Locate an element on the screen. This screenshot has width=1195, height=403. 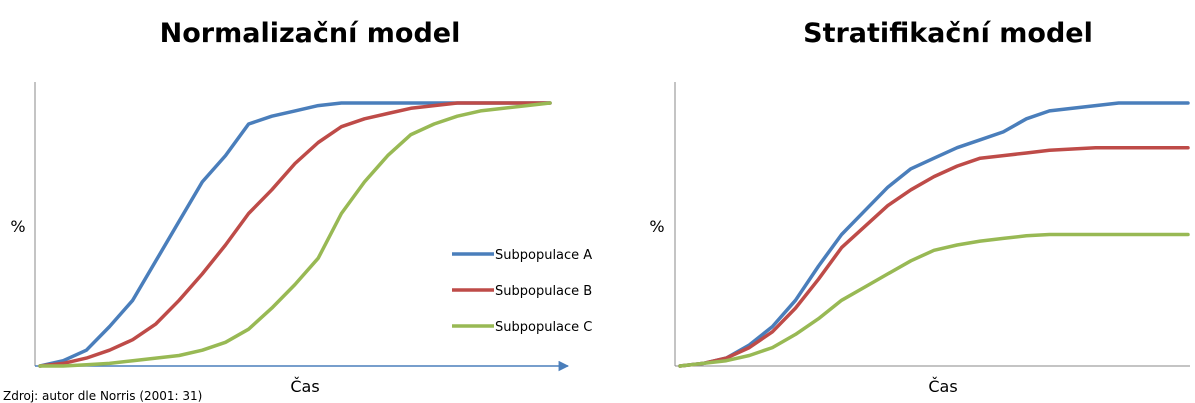
source-note: Zdroj: autor dle Norris (2001: 31) is located at coordinates (102, 396).